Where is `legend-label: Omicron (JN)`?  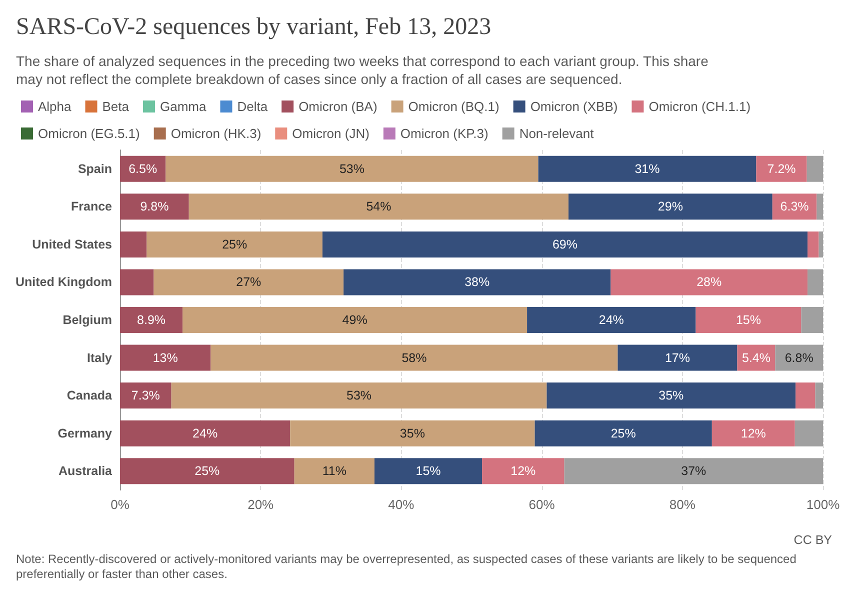
legend-label: Omicron (JN) is located at coordinates (331, 133).